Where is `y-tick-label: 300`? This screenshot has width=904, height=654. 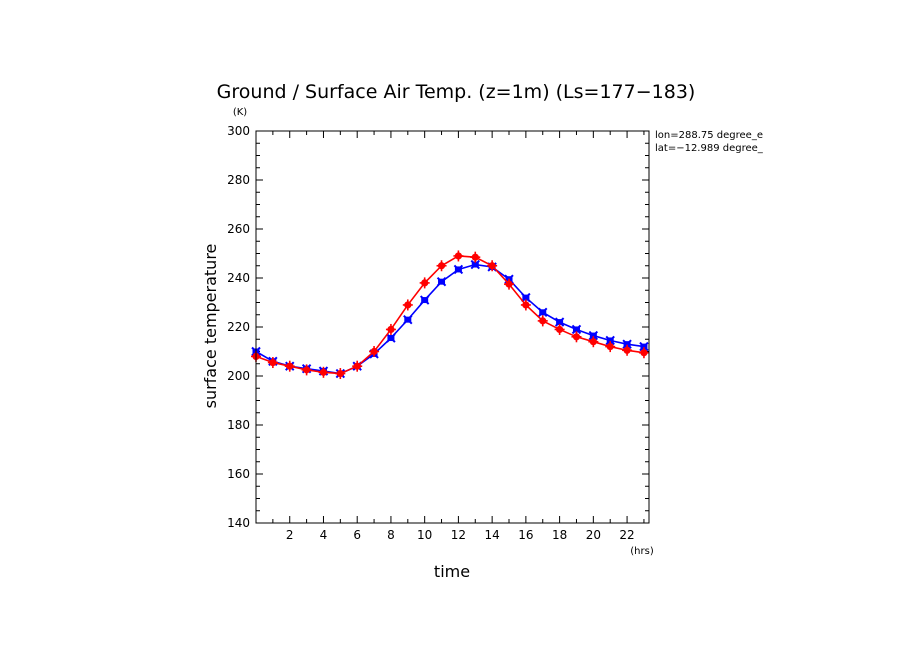 y-tick-label: 300 is located at coordinates (238, 131).